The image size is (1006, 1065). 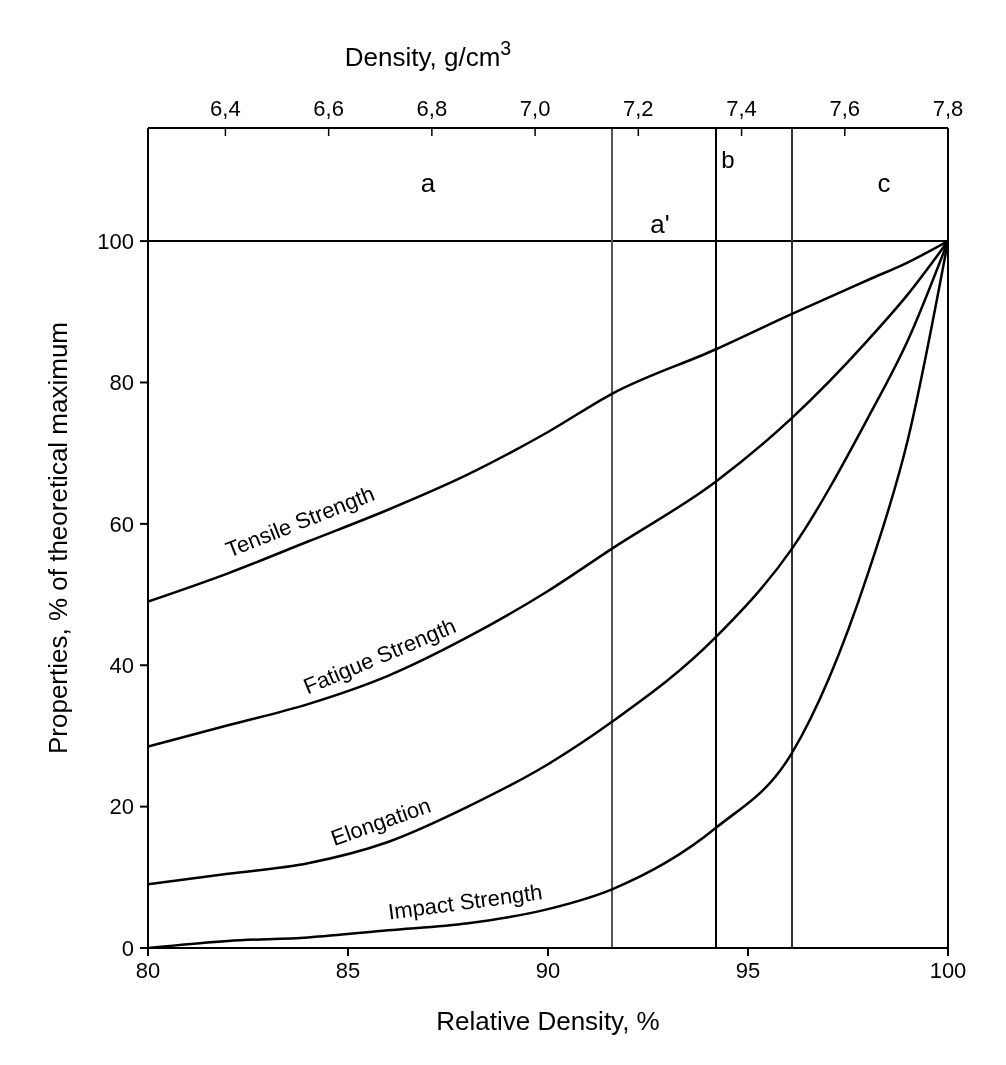 I want to click on x2-tick-label: 6,4, so click(x=225, y=108).